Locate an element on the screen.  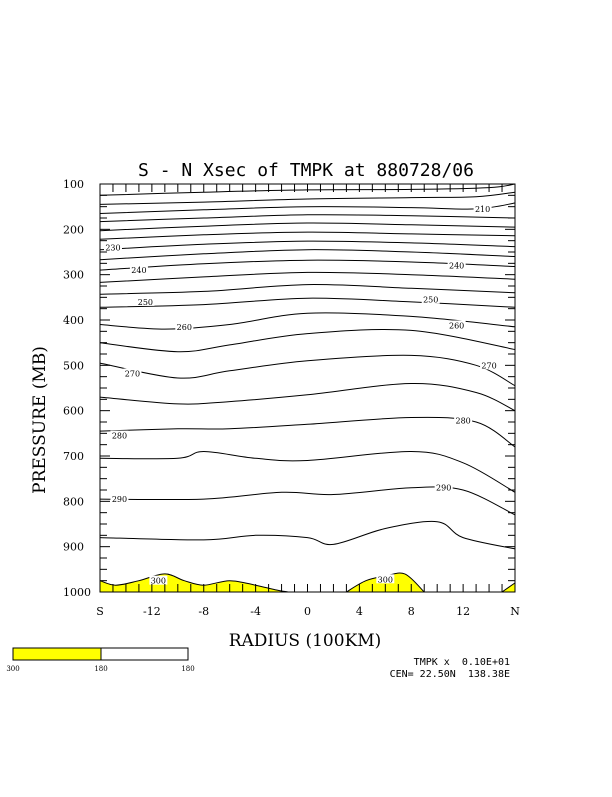
x-tick-label-5: 4 is located at coordinates (359, 611).